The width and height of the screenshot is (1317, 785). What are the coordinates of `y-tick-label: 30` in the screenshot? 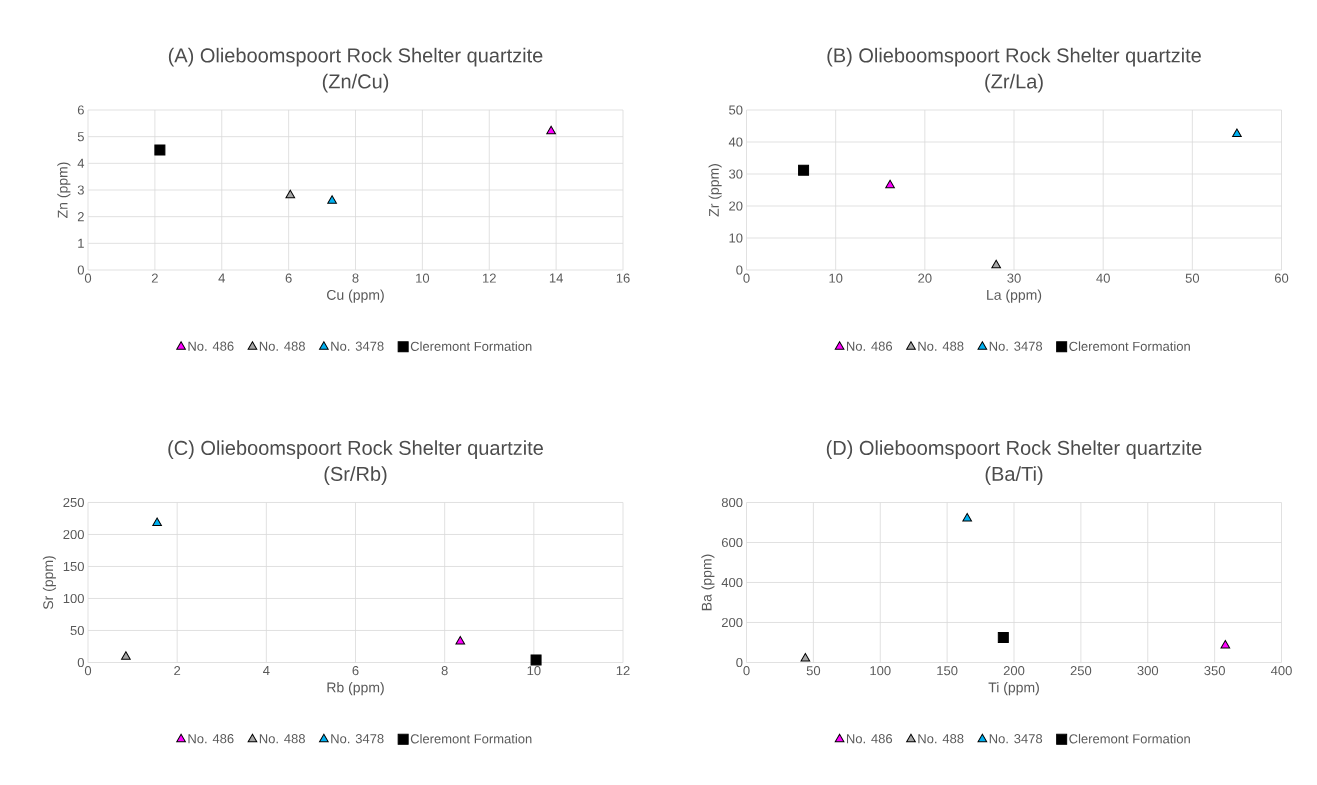 It's located at (736, 174).